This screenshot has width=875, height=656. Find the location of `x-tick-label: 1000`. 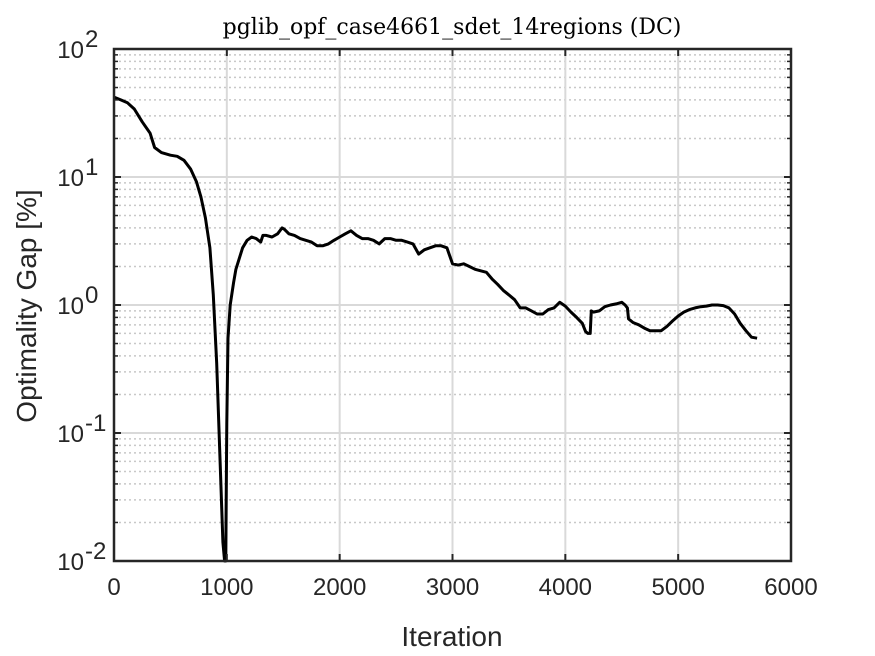

x-tick-label: 1000 is located at coordinates (226, 587).